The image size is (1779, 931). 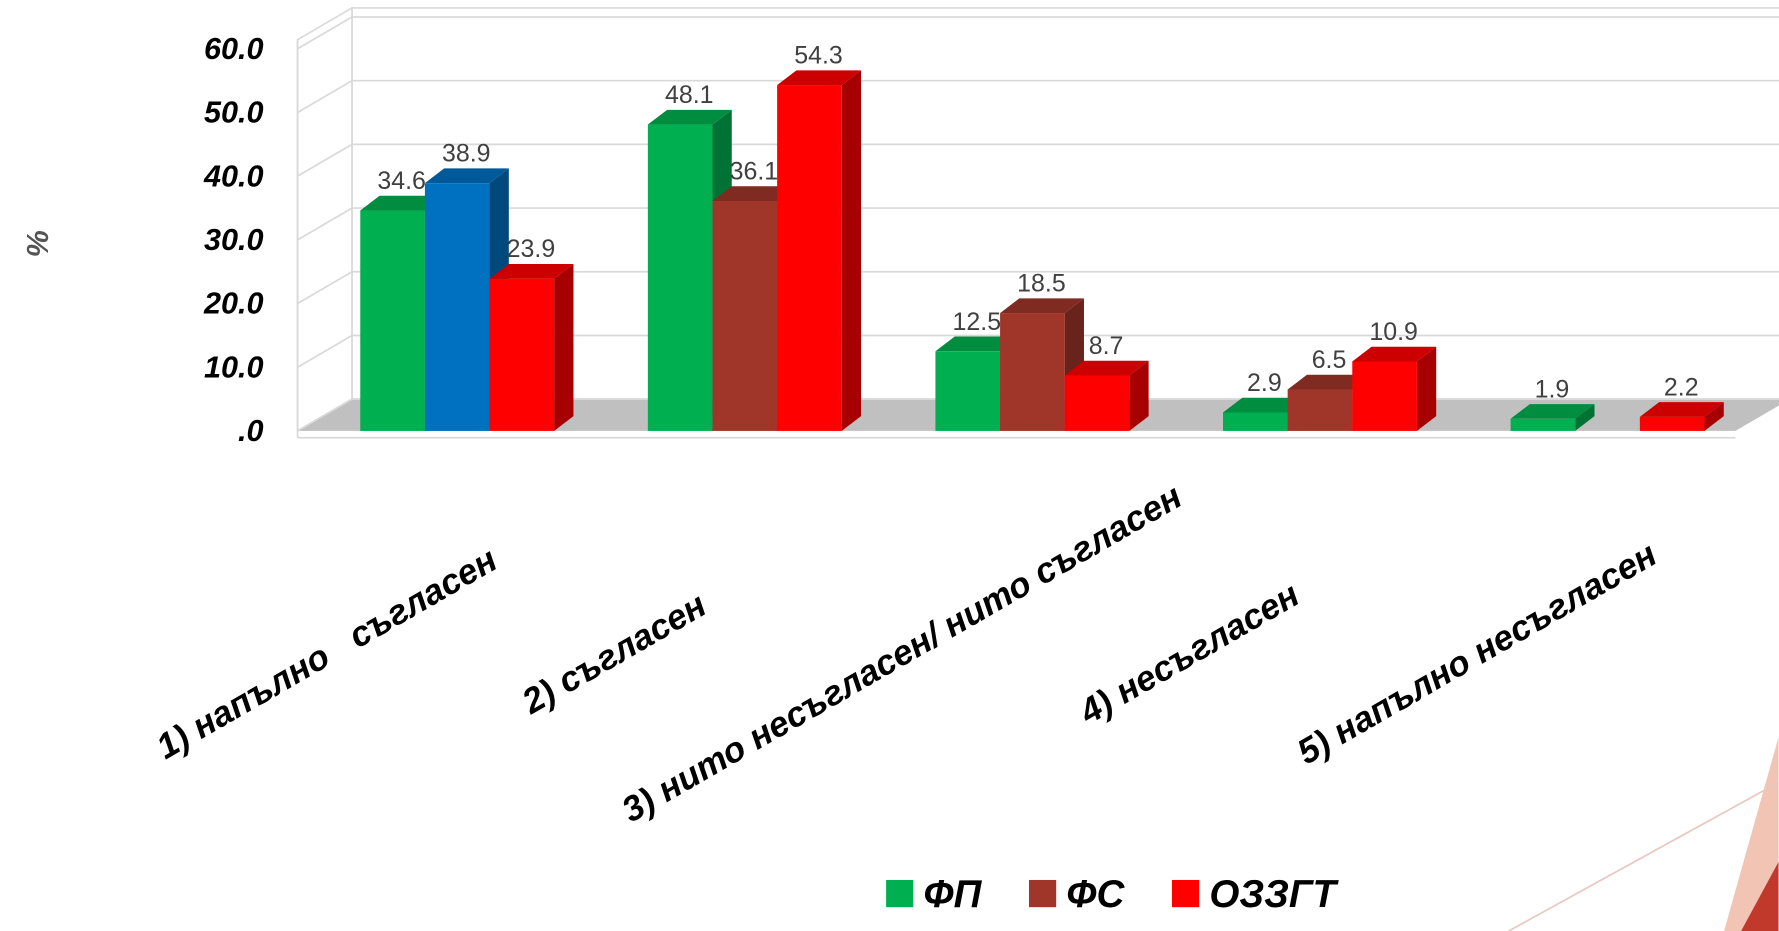 What do you see at coordinates (234, 240) in the screenshot?
I see `y-tick-label: 30.0` at bounding box center [234, 240].